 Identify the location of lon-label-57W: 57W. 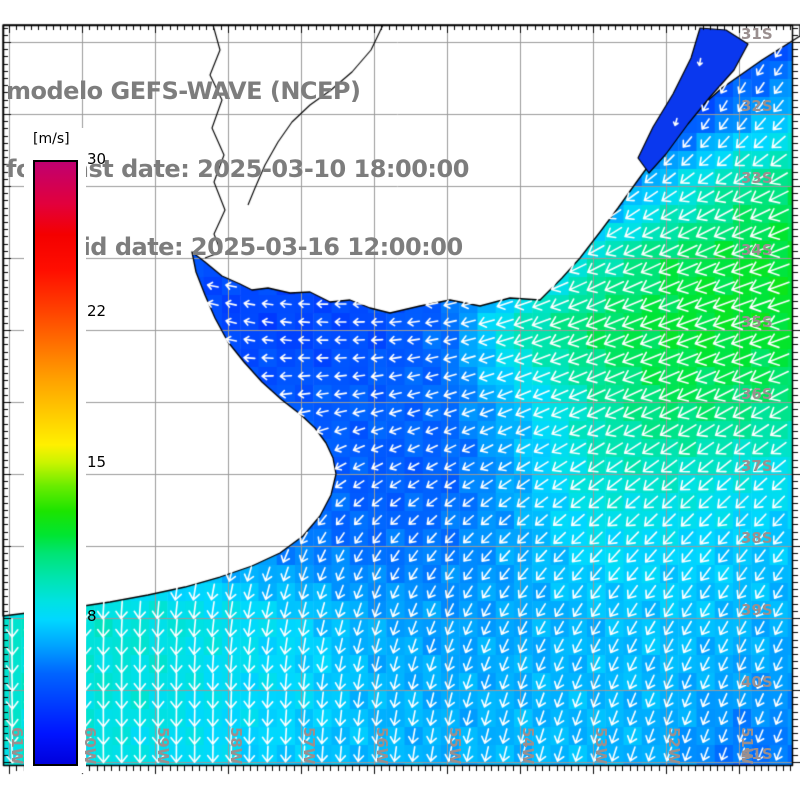
(309, 746).